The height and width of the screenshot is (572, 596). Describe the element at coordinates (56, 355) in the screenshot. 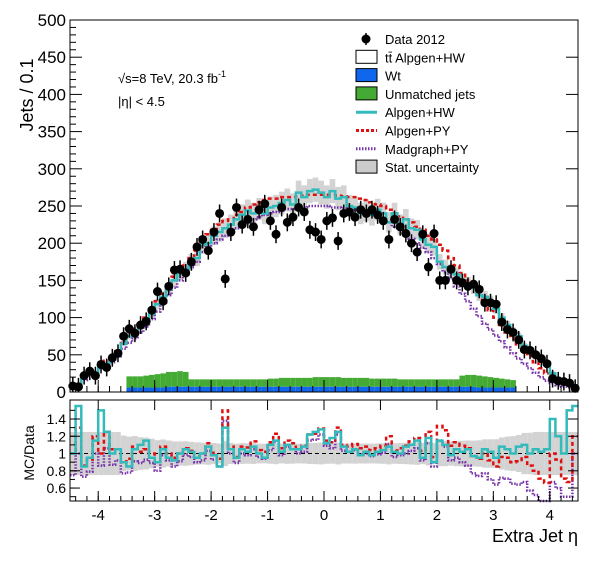

I see `y-tick-label: 50` at that location.